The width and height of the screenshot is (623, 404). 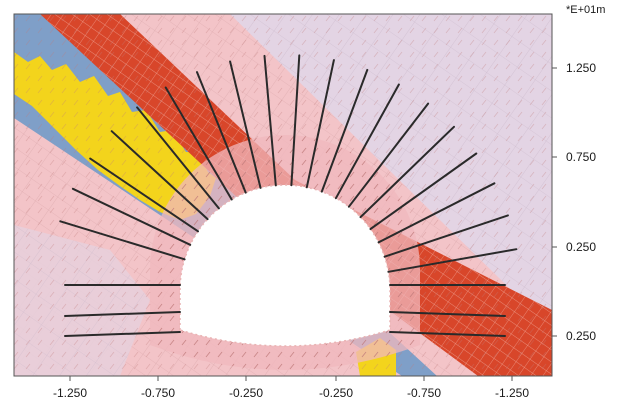 I want to click on tunnel-opening, so click(x=285, y=265).